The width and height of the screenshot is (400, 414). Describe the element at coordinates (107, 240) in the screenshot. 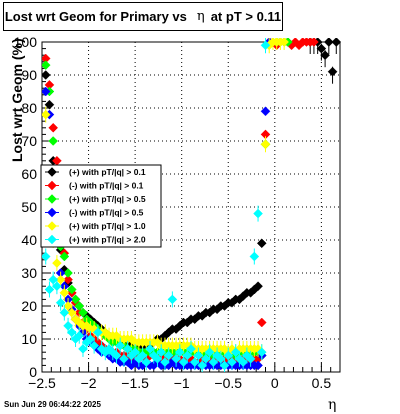

I see `legend-label: (+) with pT/|q| > 2.0` at that location.